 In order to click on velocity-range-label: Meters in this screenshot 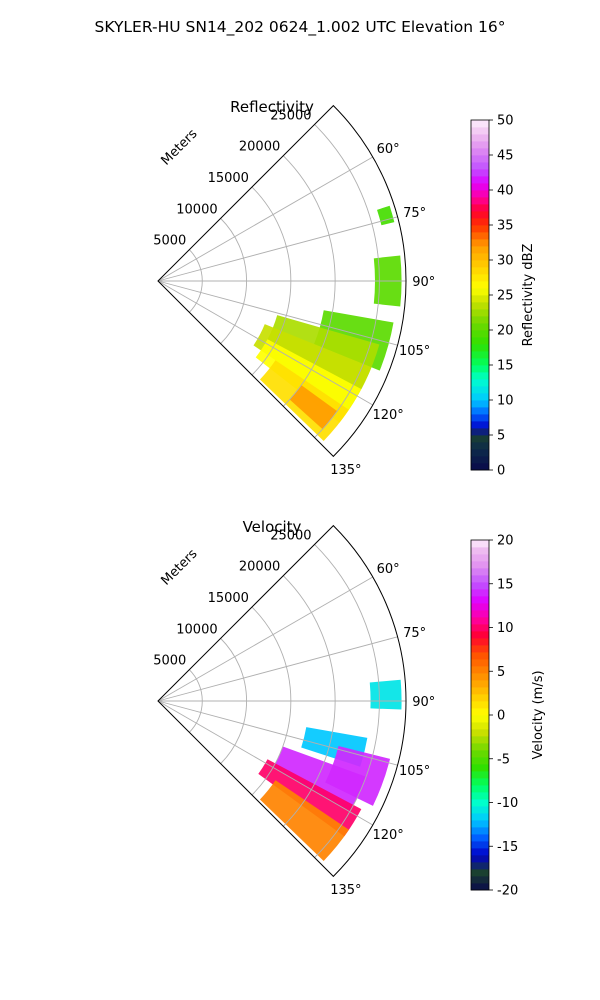, I will do `click(180, 567)`.